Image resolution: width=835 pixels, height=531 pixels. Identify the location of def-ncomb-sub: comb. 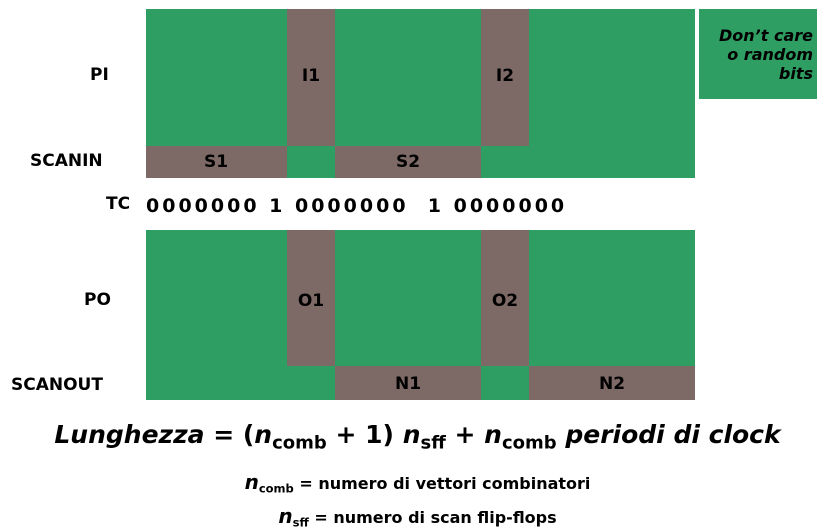
(276, 488).